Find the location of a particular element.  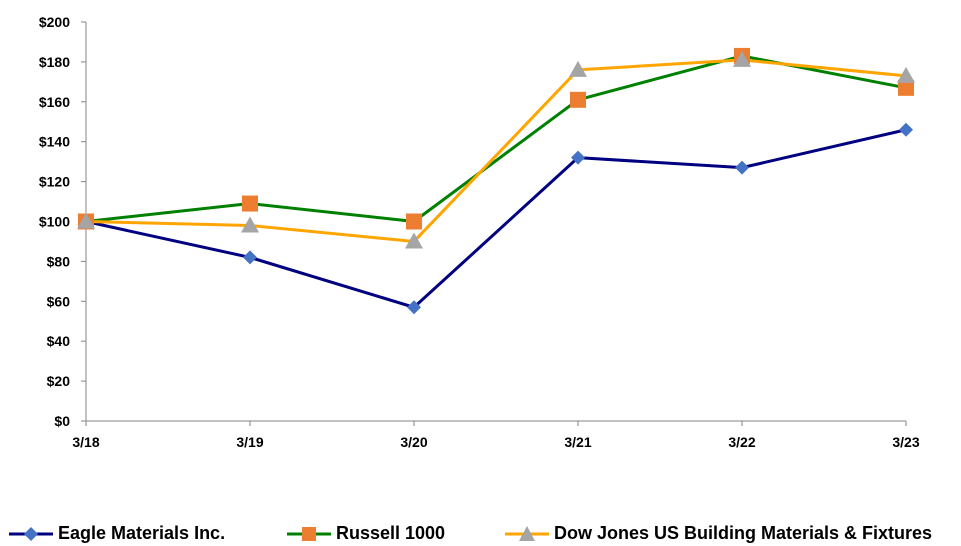

x-tick-label: 3/18 is located at coordinates (85, 442).